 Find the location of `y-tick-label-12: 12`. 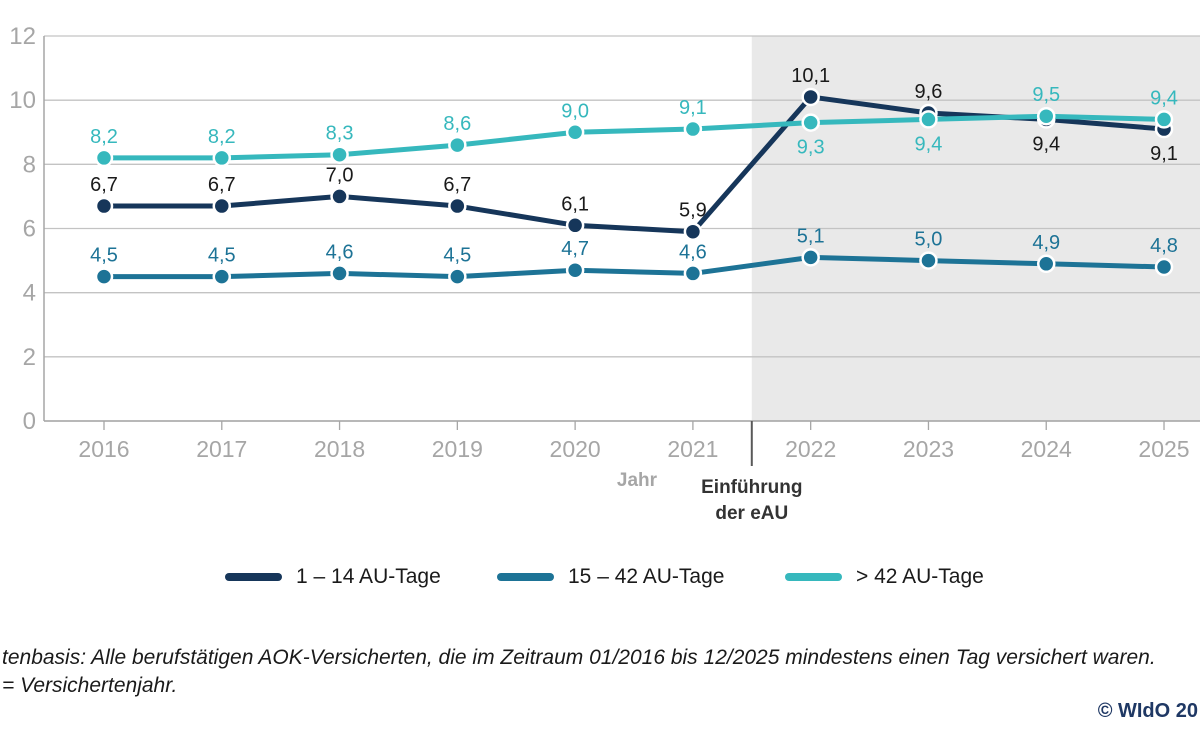

y-tick-label-12: 12 is located at coordinates (22, 36).